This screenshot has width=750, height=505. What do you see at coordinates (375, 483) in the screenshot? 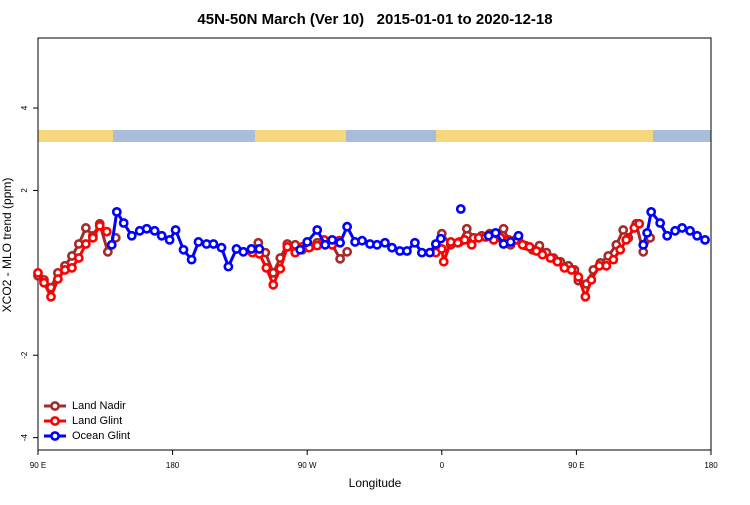
I see `x-axis-label: Longitude` at bounding box center [375, 483].